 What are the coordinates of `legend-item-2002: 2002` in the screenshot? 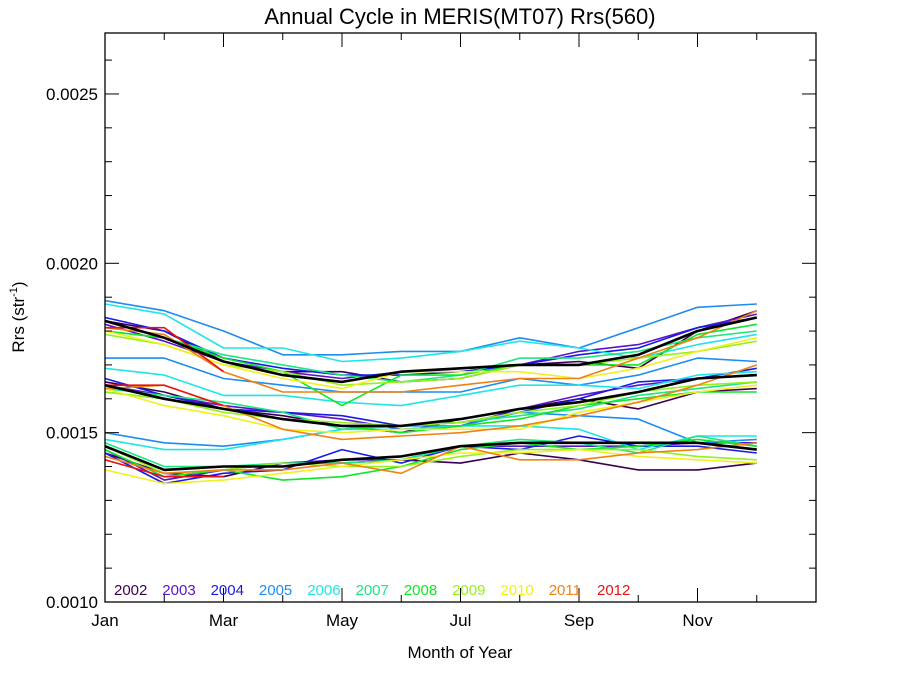 It's located at (130, 590).